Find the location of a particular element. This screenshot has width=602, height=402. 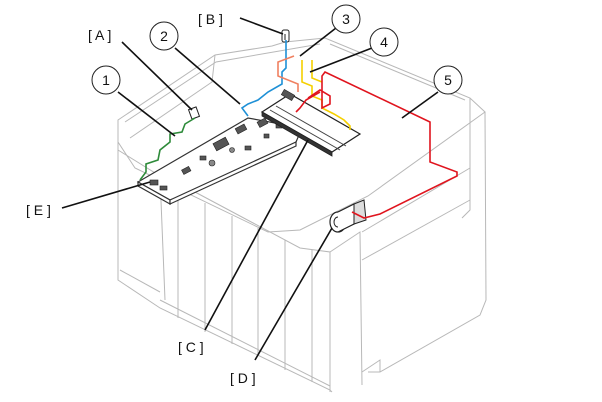

cable-5-red is located at coordinates (382, 144).